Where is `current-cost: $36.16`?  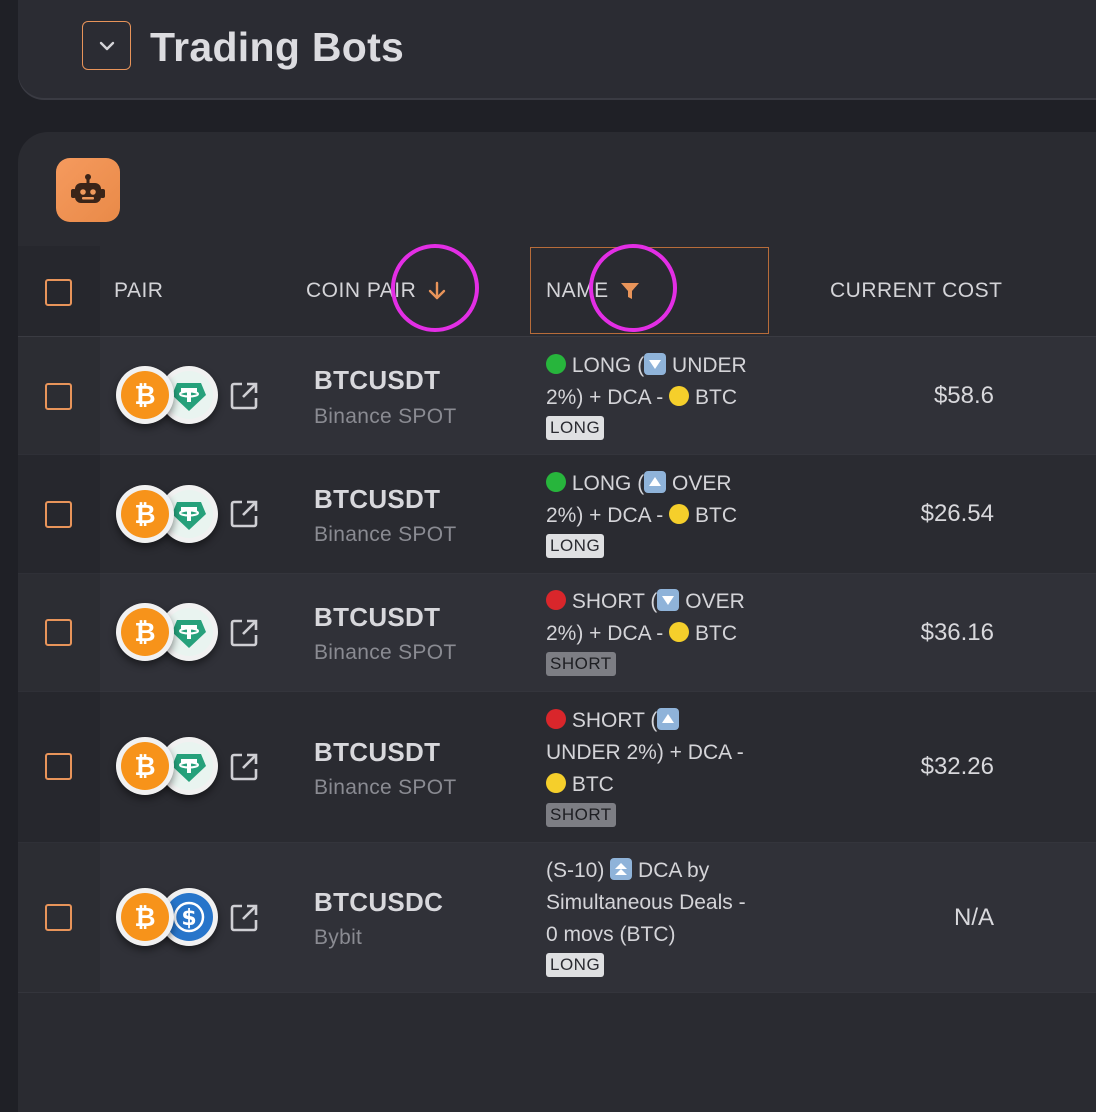
current-cost: $36.16 is located at coordinates (957, 632).